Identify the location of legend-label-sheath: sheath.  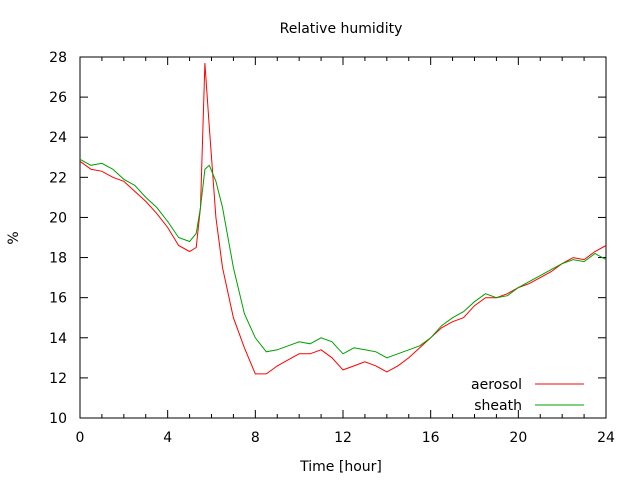
(498, 406).